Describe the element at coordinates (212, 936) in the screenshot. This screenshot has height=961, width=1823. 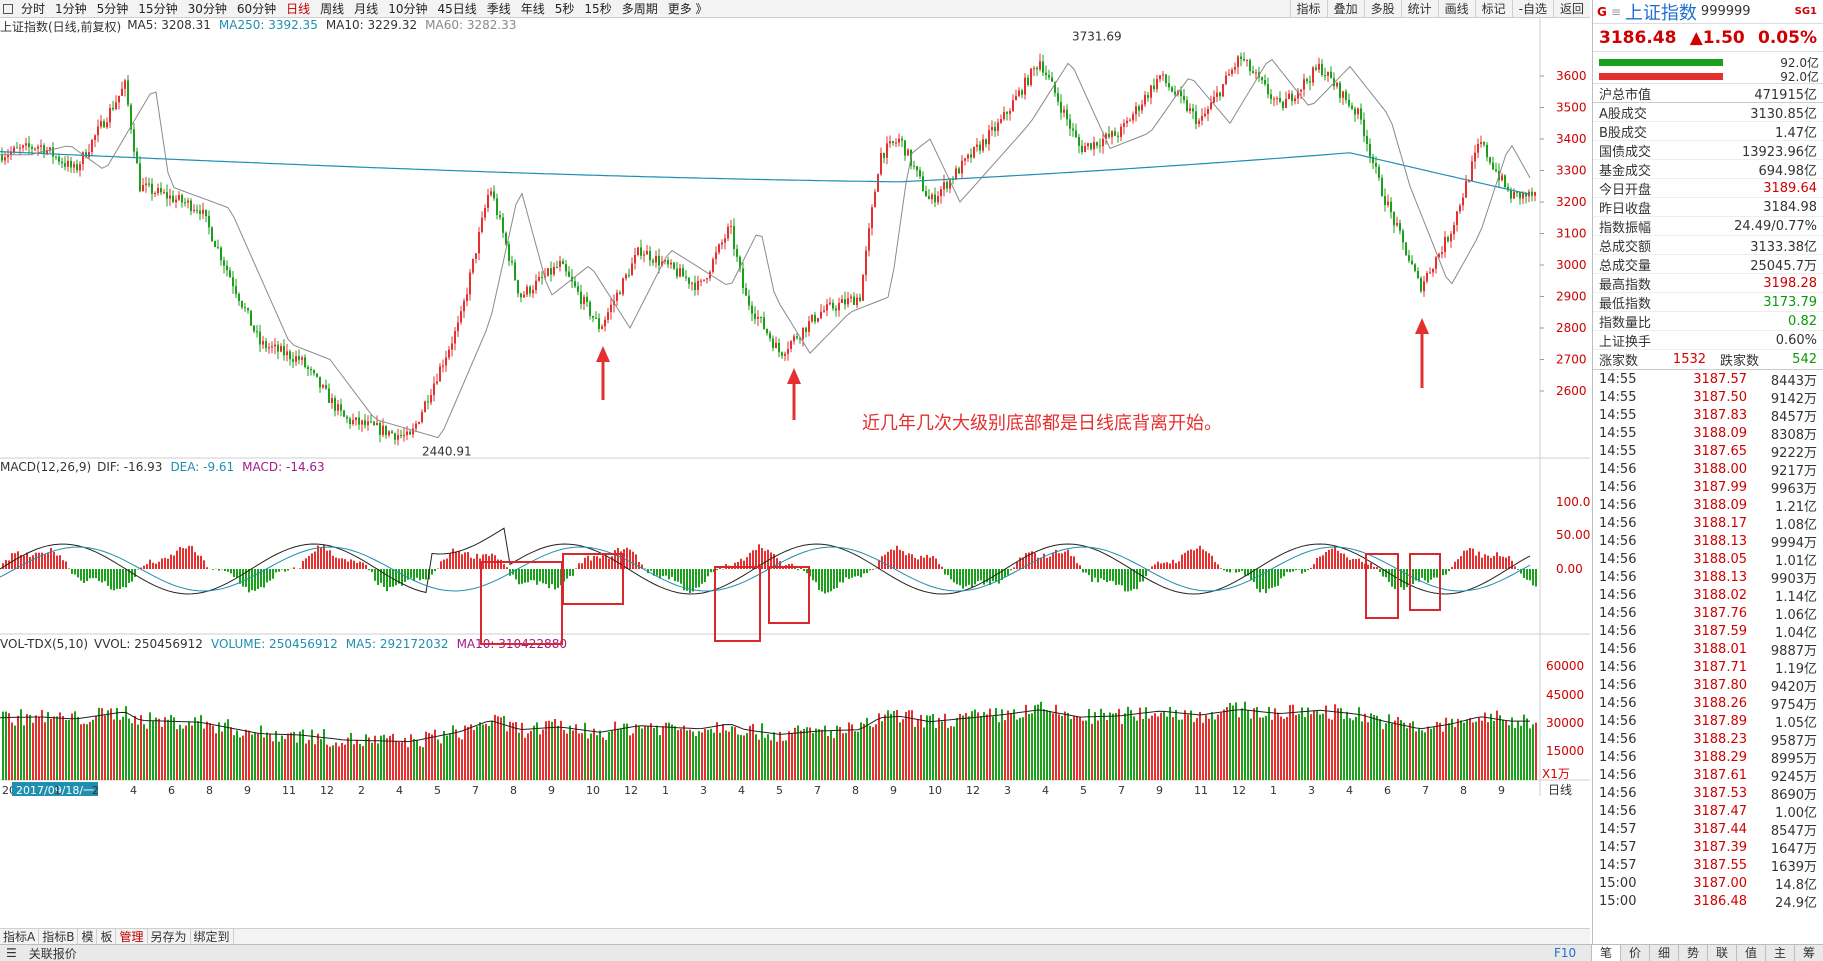
I see `indicator-tab: 绑定到` at that location.